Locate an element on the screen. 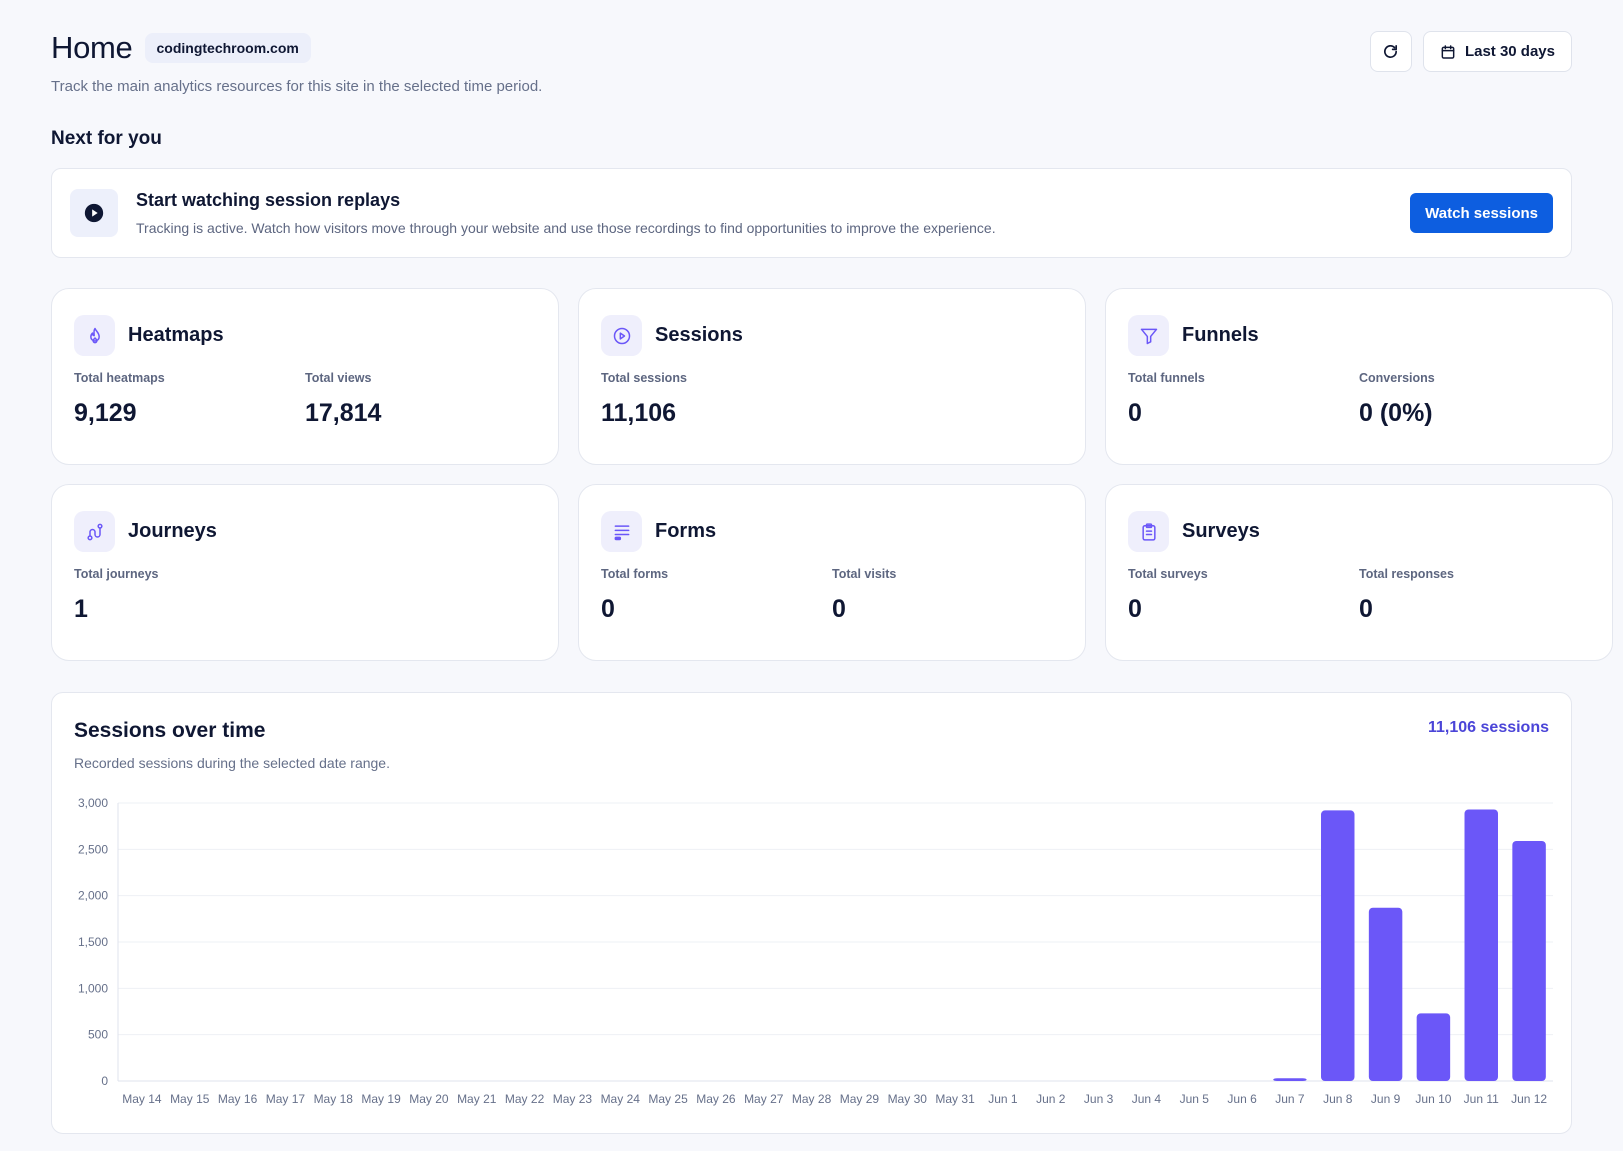 The width and height of the screenshot is (1623, 1151). chart-total-sessions: 11,106 sessions is located at coordinates (1488, 727).